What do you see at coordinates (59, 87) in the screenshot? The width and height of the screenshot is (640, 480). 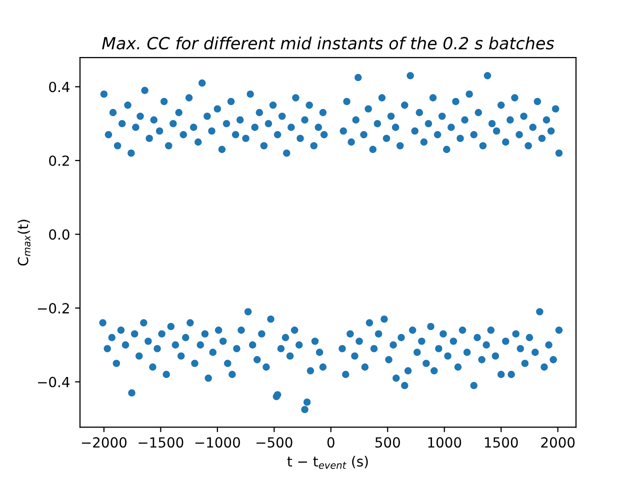 I see `y-tick-label: 0.4` at bounding box center [59, 87].